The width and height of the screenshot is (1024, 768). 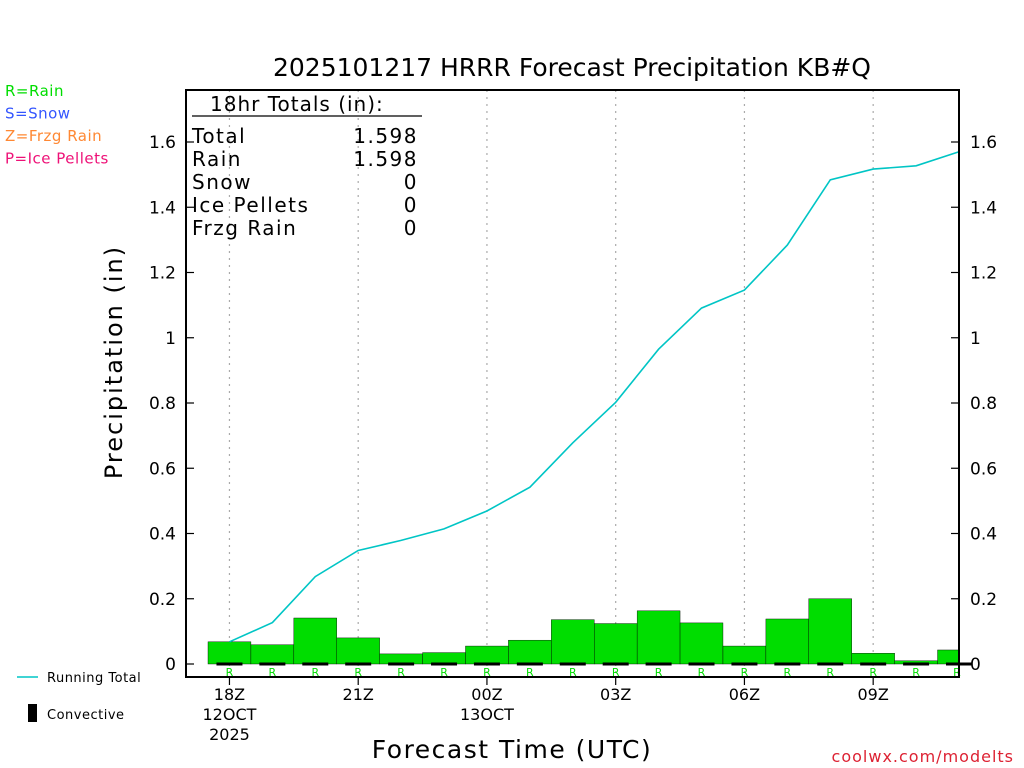 What do you see at coordinates (230, 714) in the screenshot?
I see `x-tick-date: 12OCT` at bounding box center [230, 714].